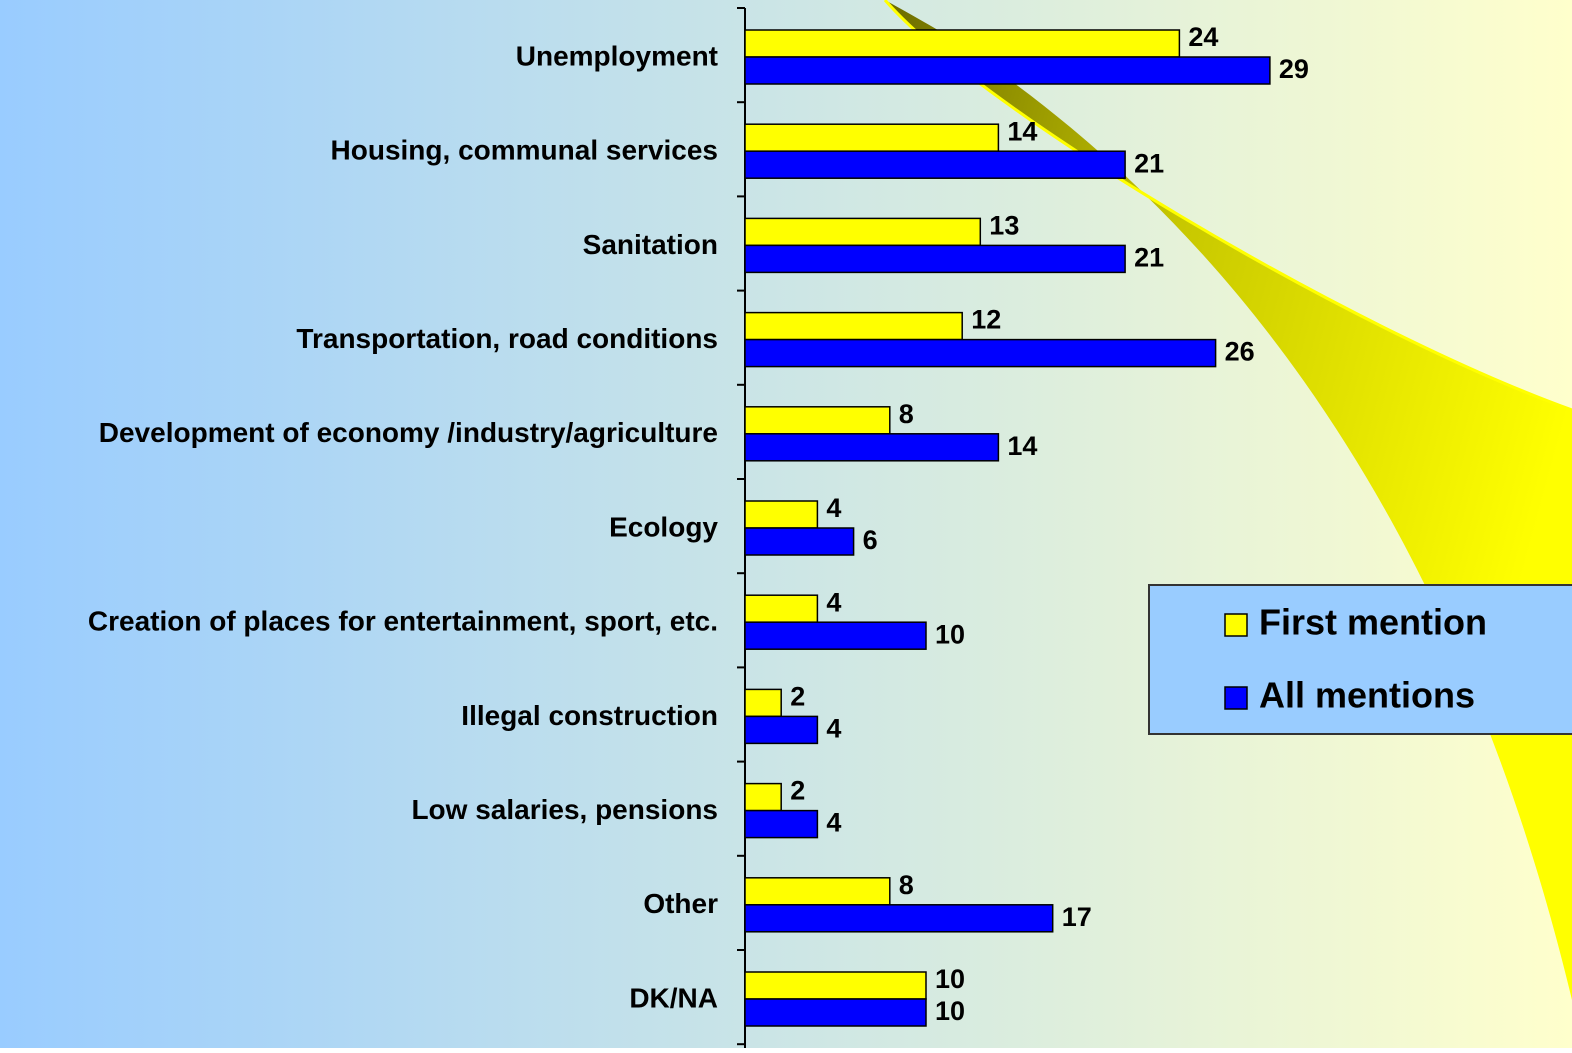  I want to click on category-label: Ecology, so click(663, 526).